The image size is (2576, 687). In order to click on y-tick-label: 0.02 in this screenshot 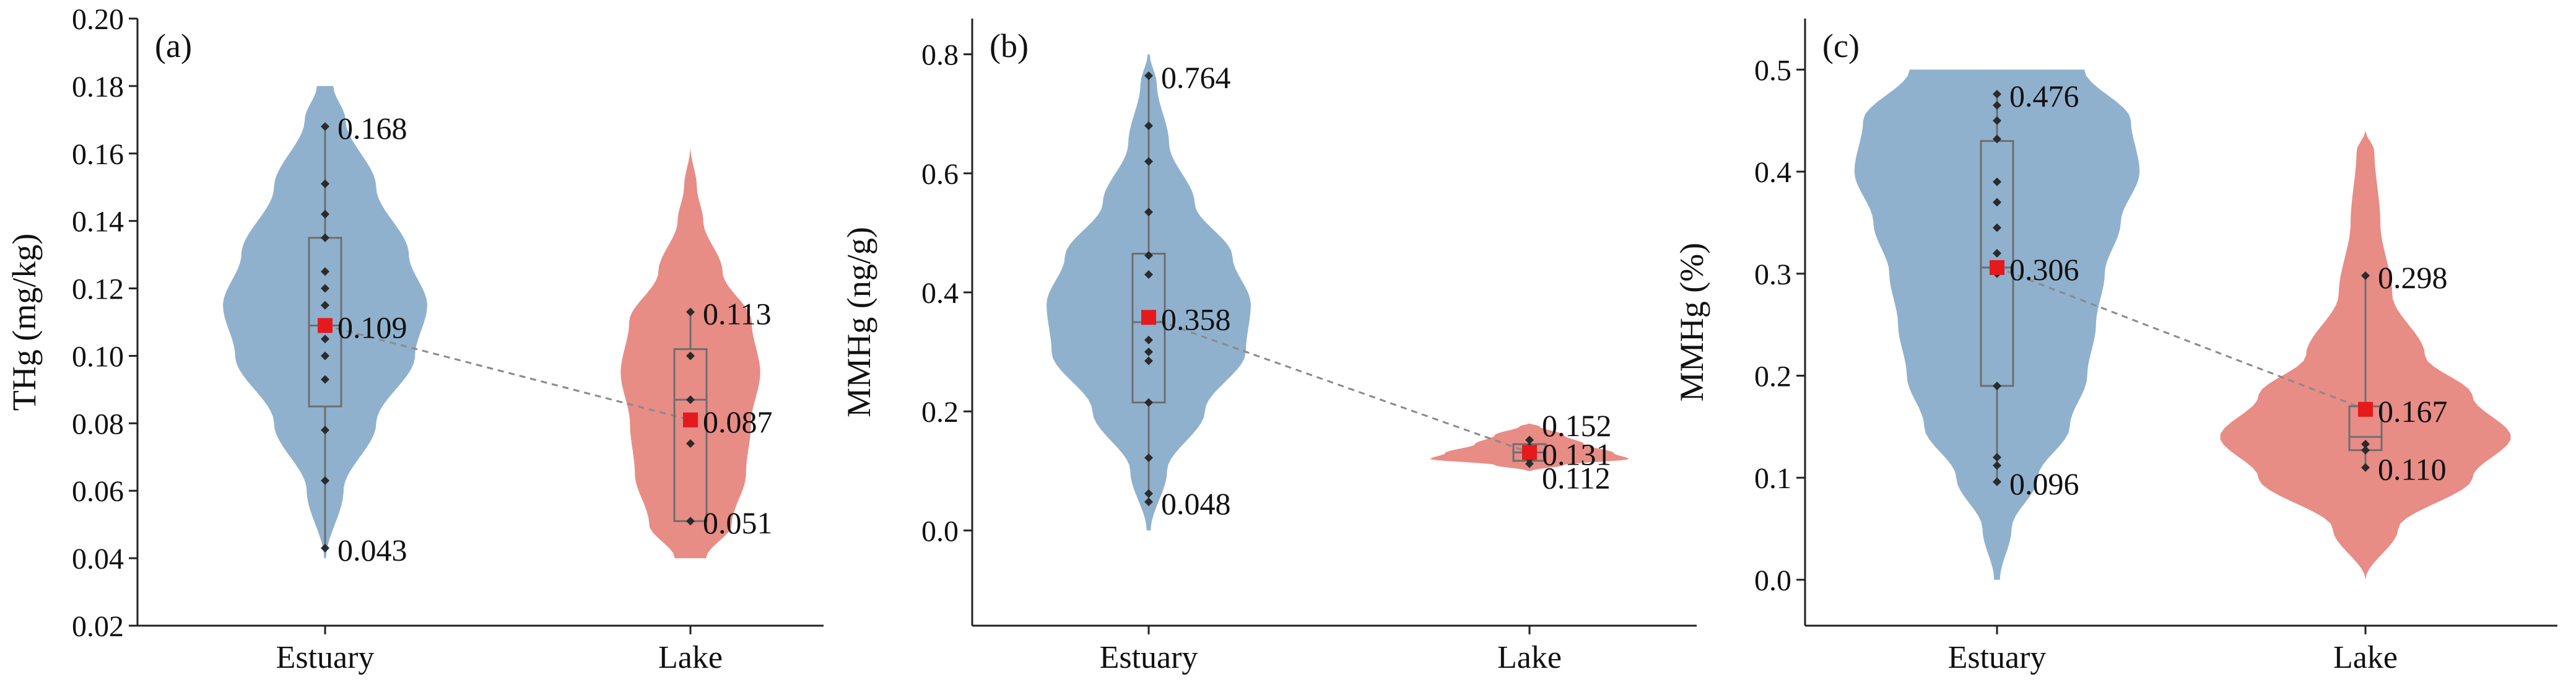, I will do `click(98, 626)`.